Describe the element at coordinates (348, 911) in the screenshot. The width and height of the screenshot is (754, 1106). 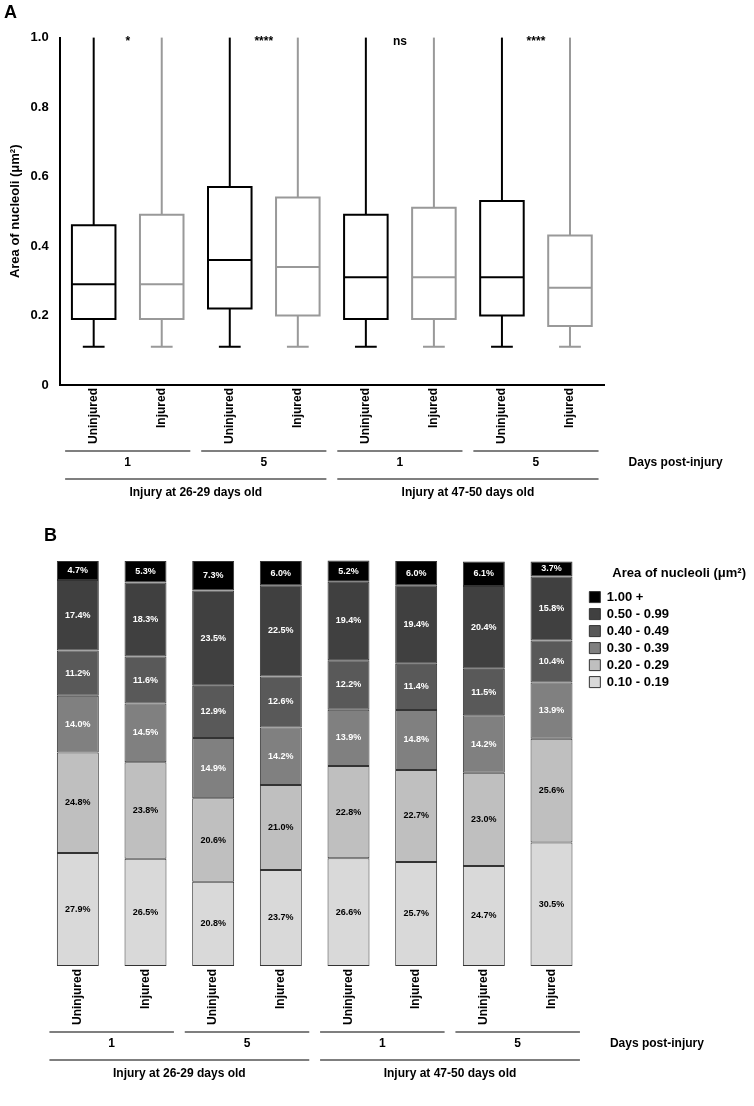
I see `data-label: 26.6%` at that location.